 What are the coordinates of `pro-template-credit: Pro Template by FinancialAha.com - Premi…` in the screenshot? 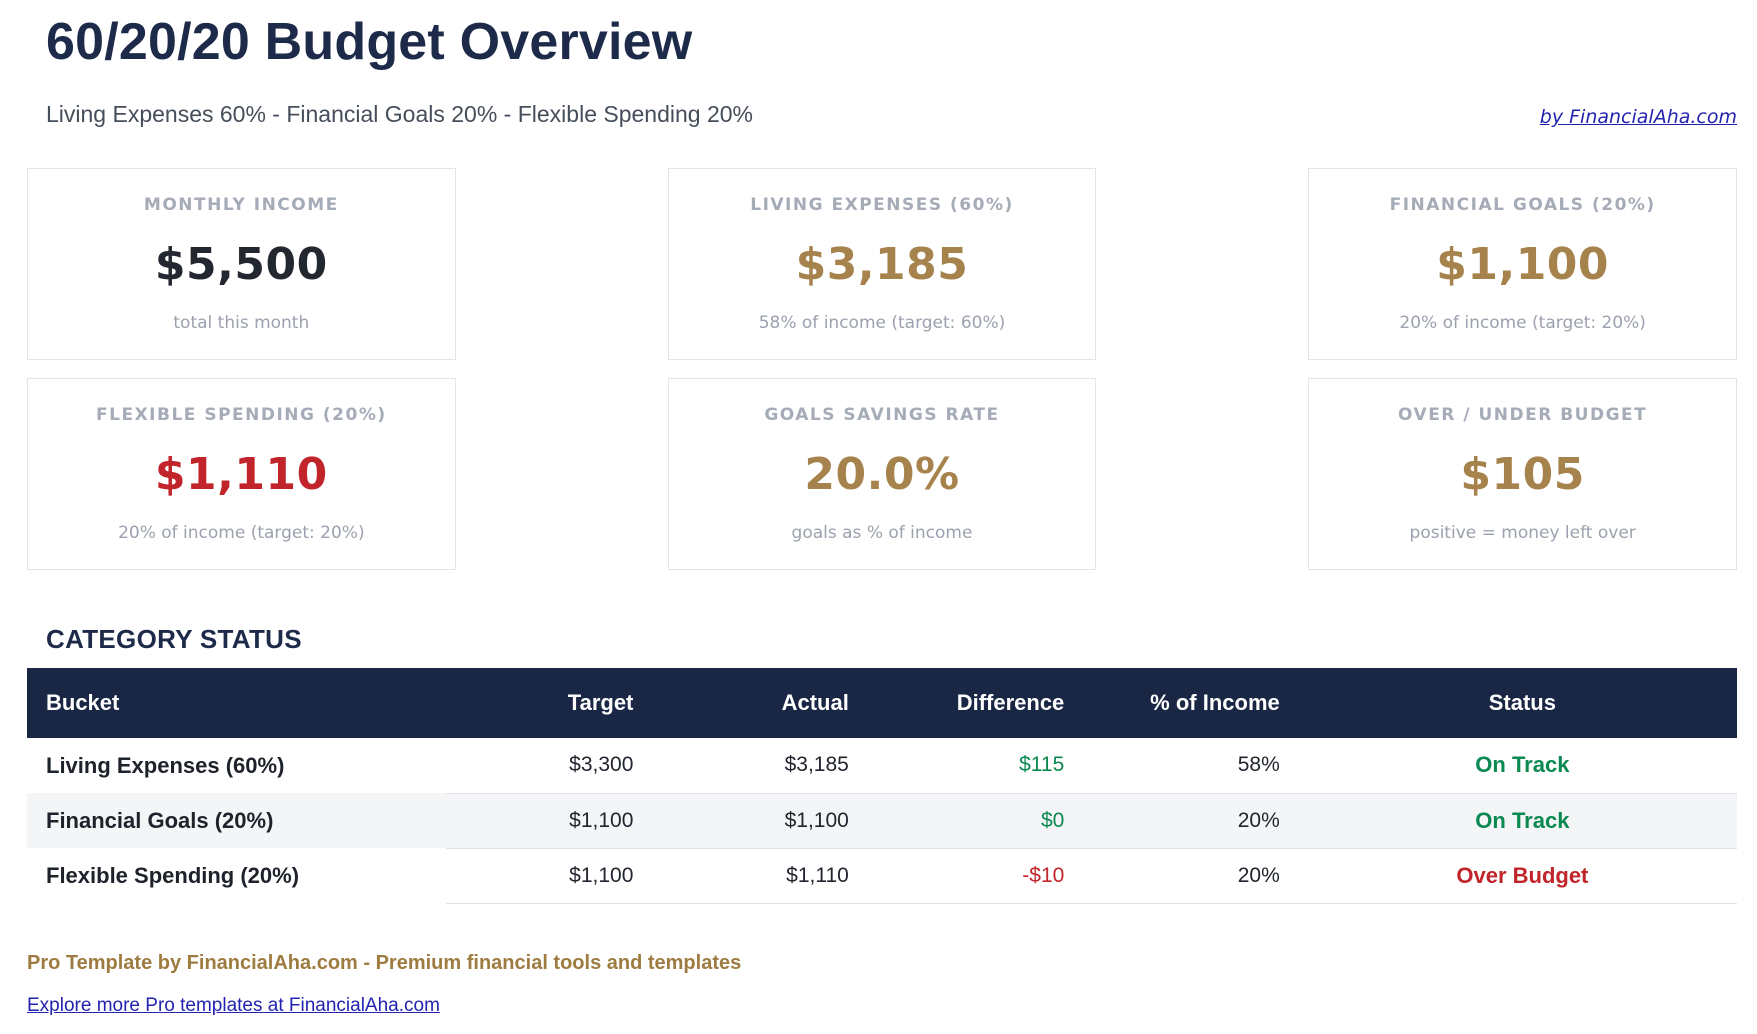 It's located at (384, 962).